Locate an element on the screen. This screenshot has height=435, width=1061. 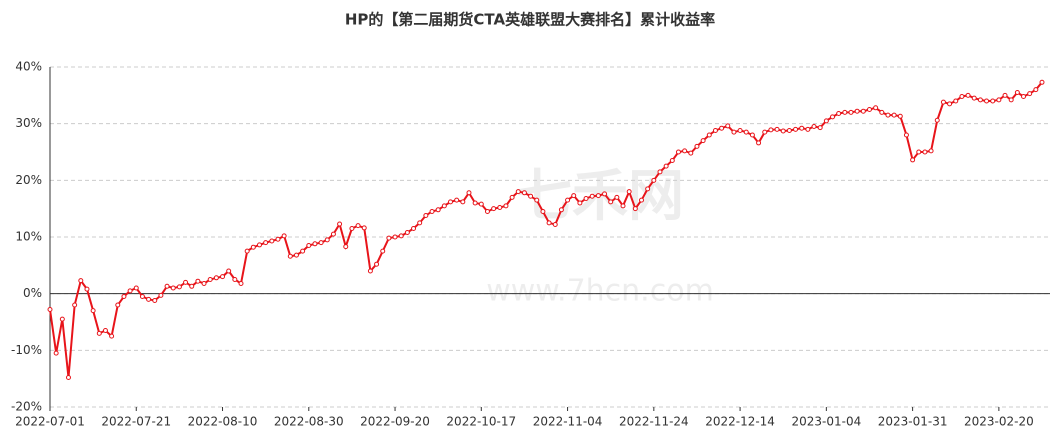
x-tick-label: 2022-07-21 is located at coordinates (136, 422).